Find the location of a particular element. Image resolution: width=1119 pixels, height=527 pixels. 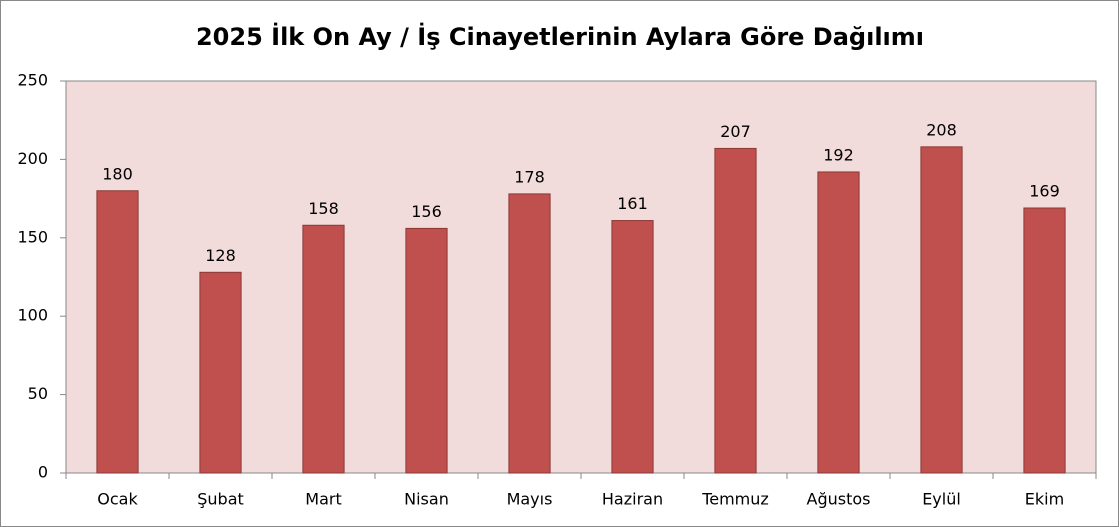

data-label: 128 is located at coordinates (220, 255).